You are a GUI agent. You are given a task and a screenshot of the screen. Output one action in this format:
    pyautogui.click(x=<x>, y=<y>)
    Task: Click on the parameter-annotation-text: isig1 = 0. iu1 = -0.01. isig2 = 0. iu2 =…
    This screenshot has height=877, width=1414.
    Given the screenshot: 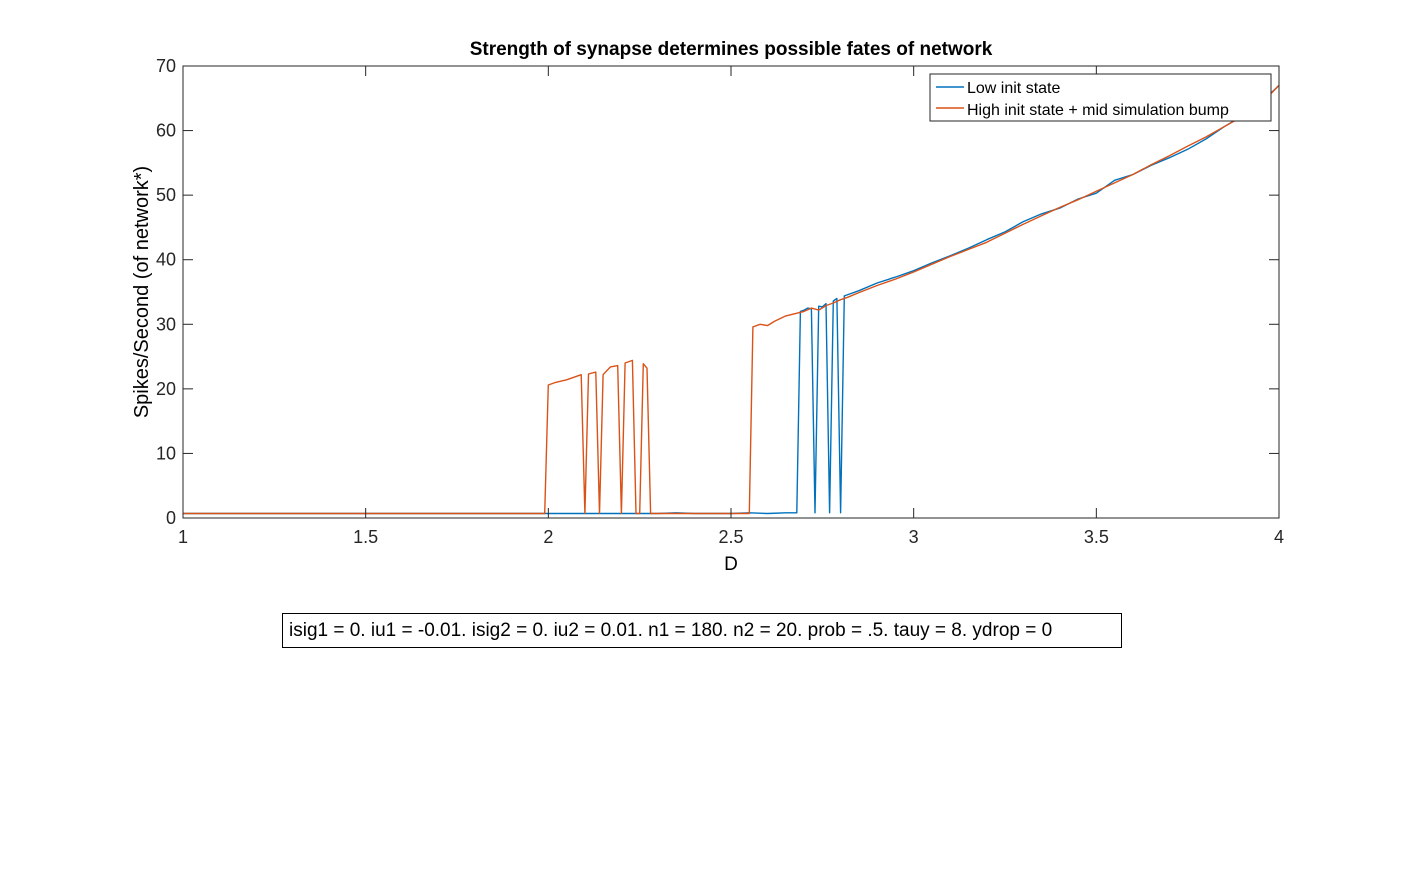 What is the action you would take?
    pyautogui.click(x=671, y=630)
    